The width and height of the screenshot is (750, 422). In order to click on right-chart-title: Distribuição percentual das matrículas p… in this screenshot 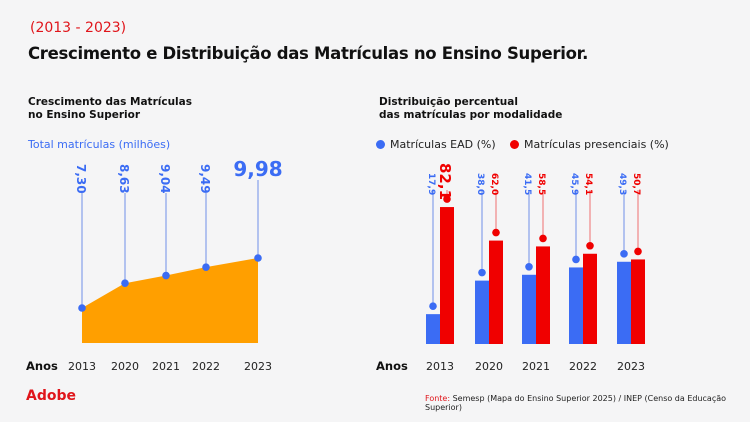, I will do `click(470, 109)`.